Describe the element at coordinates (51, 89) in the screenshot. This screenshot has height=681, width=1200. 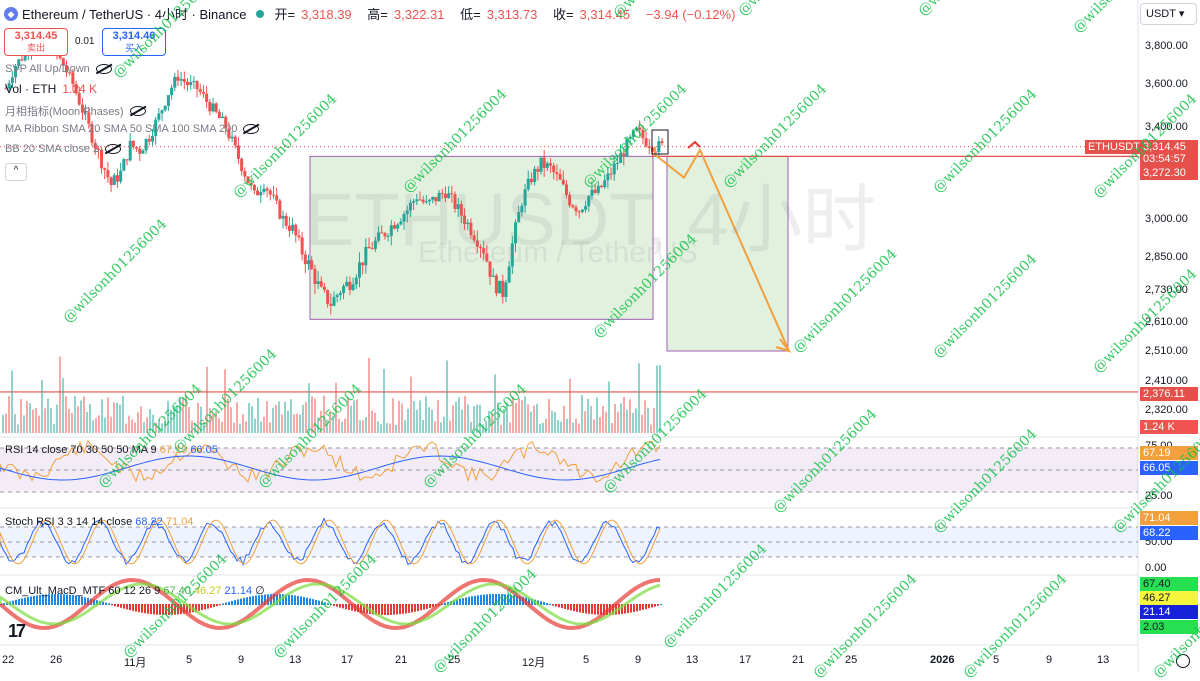
I see `indicator-volume: Vol · ETH 1.24 K` at that location.